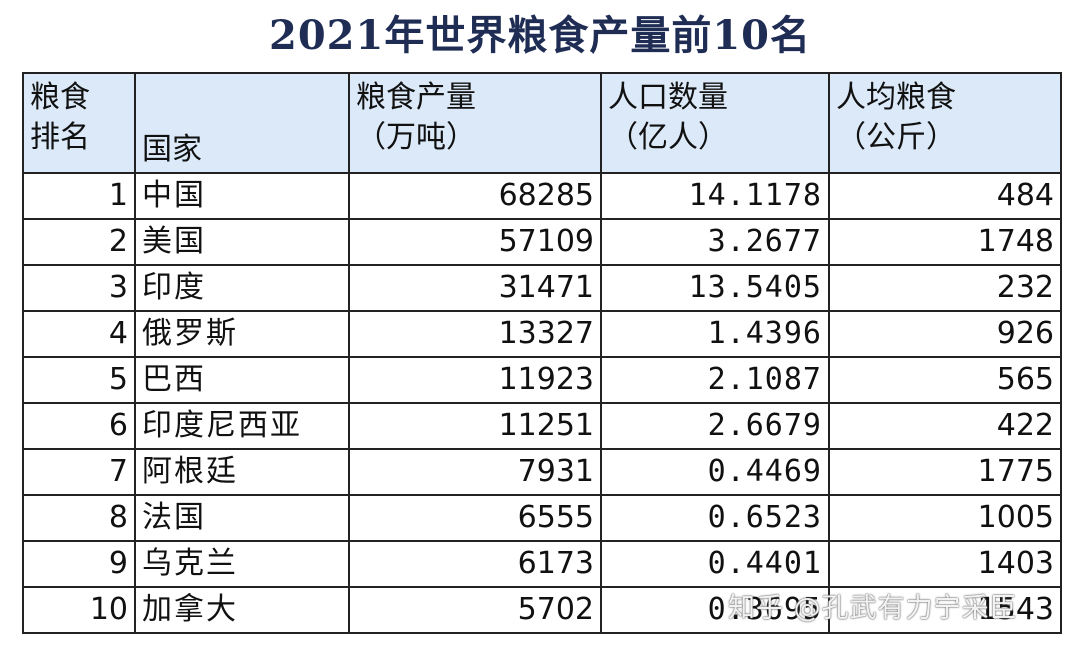 This screenshot has width=1080, height=653. Describe the element at coordinates (79, 242) in the screenshot. I see `cell-rank: 2` at that location.